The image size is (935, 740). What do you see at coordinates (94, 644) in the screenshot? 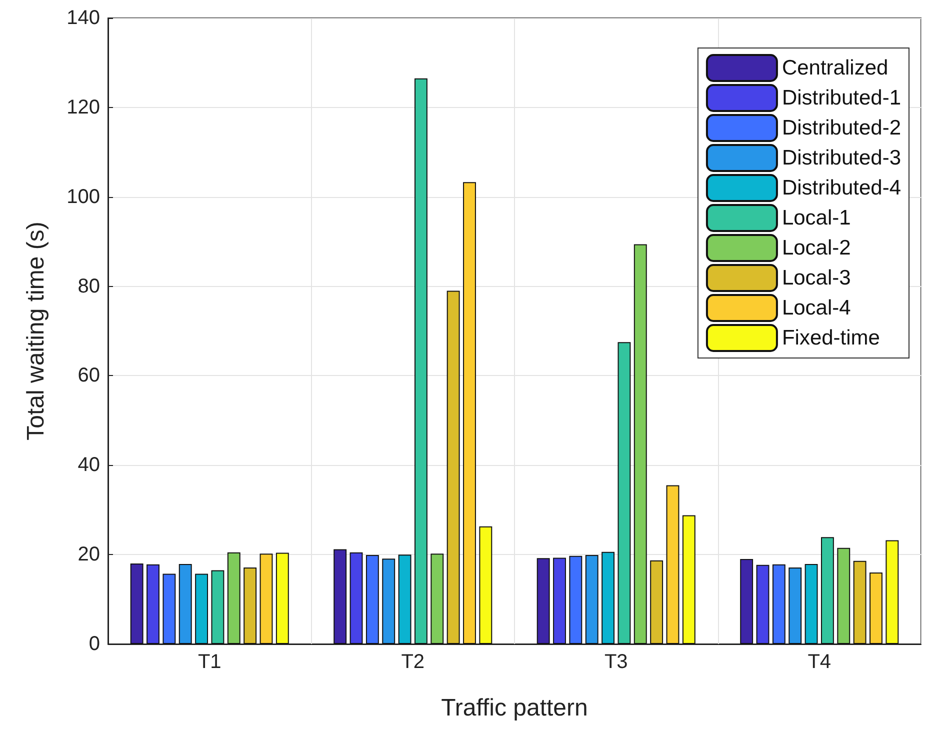
I see `y-tick-label: 0` at bounding box center [94, 644].